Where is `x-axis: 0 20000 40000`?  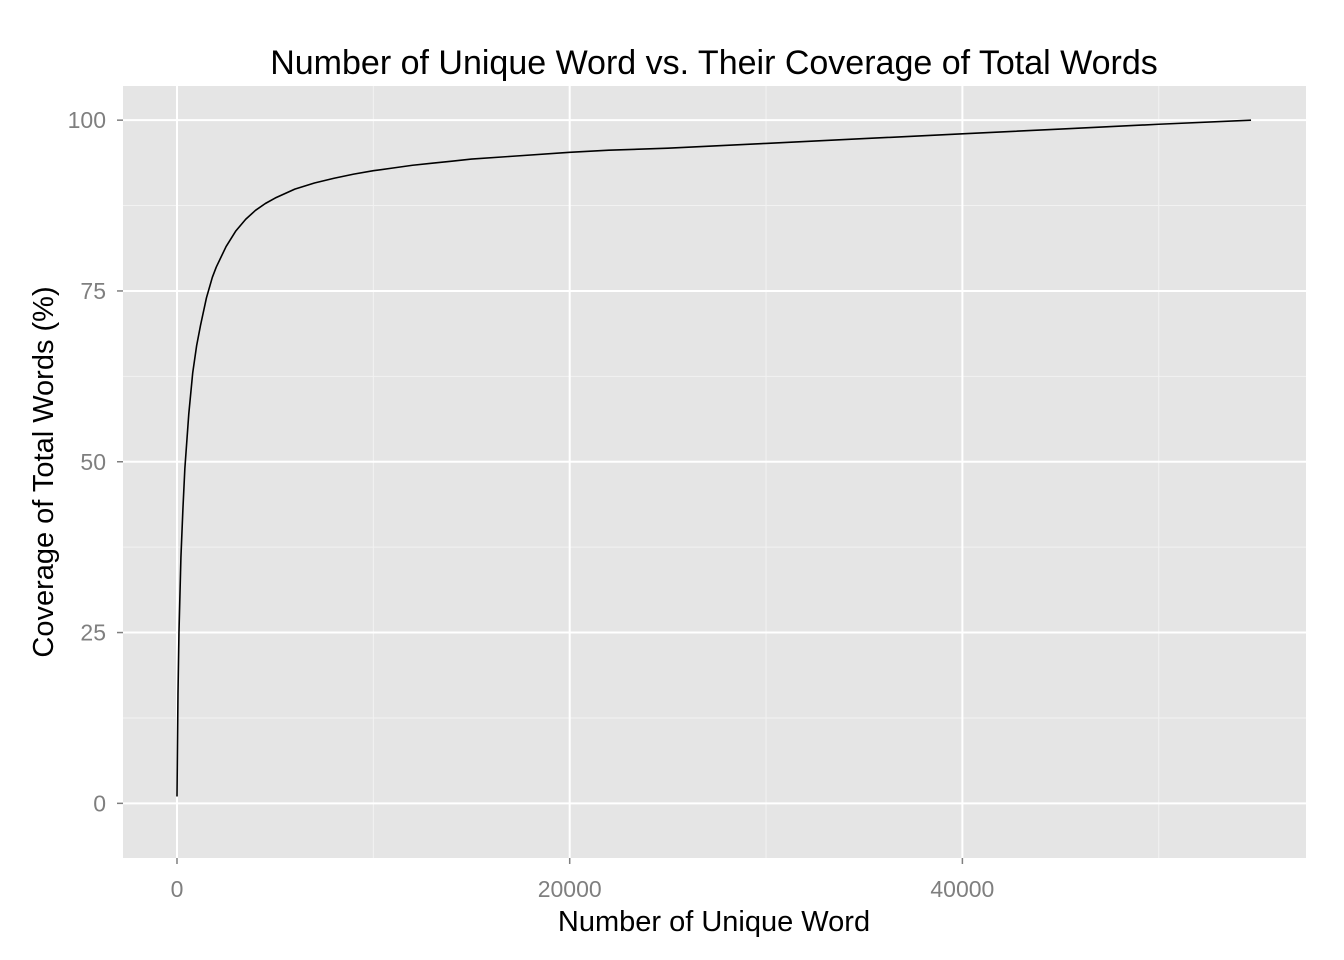
x-axis: 0 20000 40000 is located at coordinates (582, 880).